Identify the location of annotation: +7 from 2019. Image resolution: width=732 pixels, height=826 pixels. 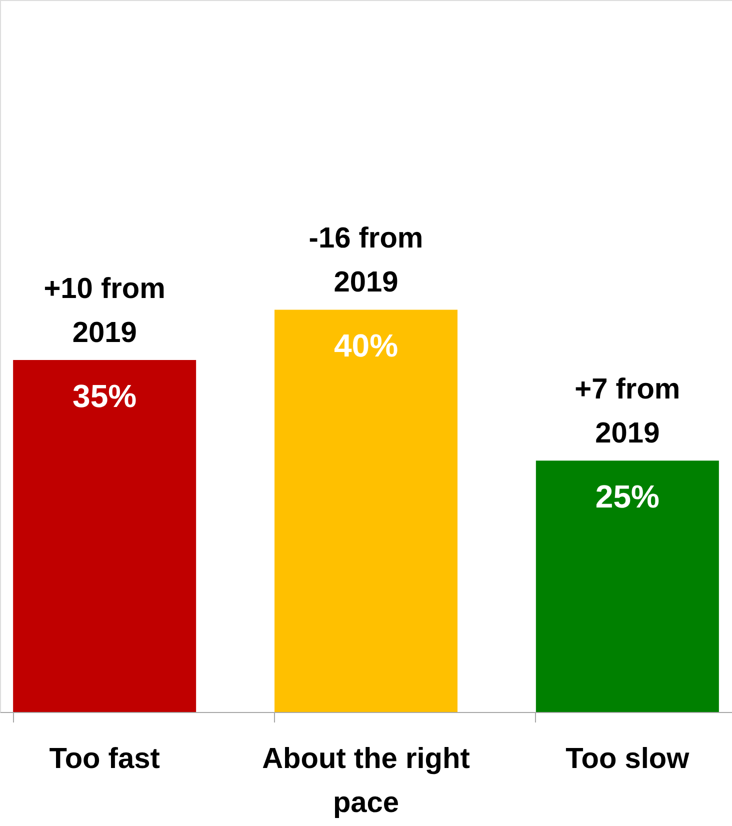
(627, 412).